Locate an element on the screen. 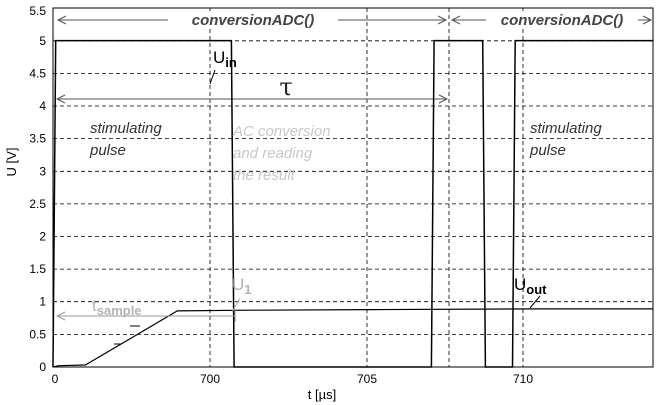  tau-arrow is located at coordinates (252, 99).